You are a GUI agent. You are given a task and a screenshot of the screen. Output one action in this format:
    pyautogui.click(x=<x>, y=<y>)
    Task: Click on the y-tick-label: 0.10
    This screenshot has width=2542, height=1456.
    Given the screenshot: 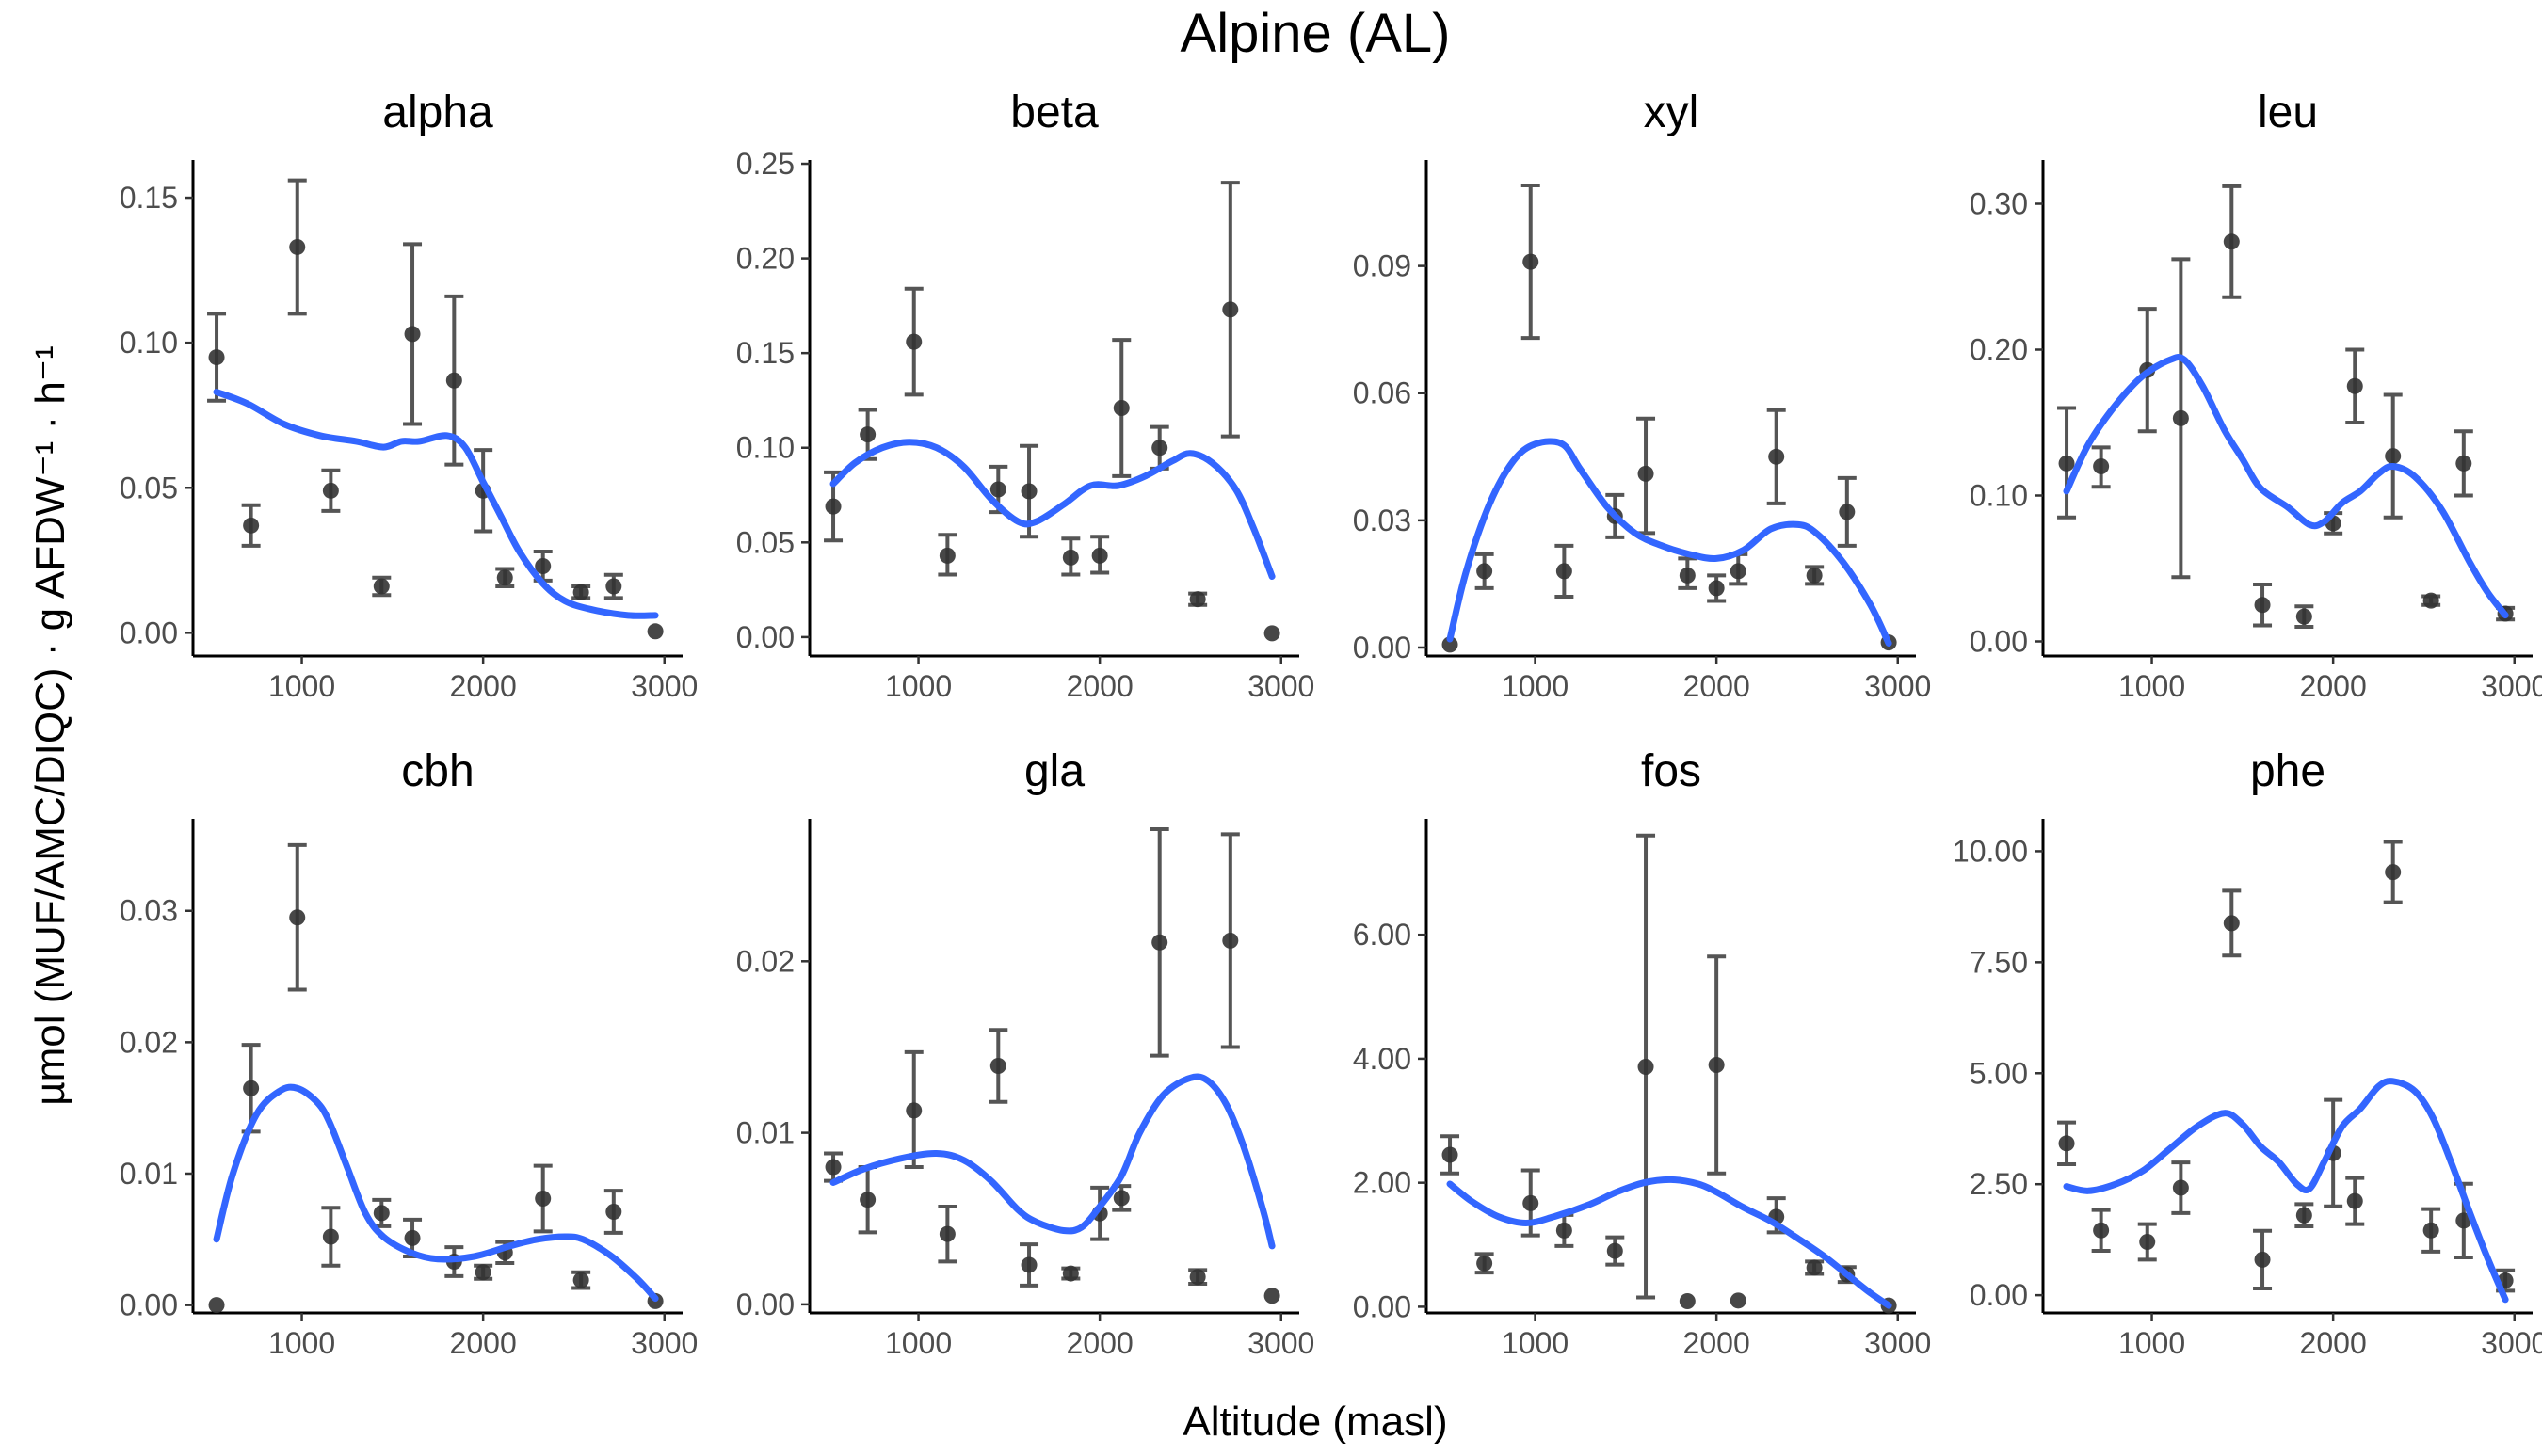 What is the action you would take?
    pyautogui.click(x=149, y=343)
    